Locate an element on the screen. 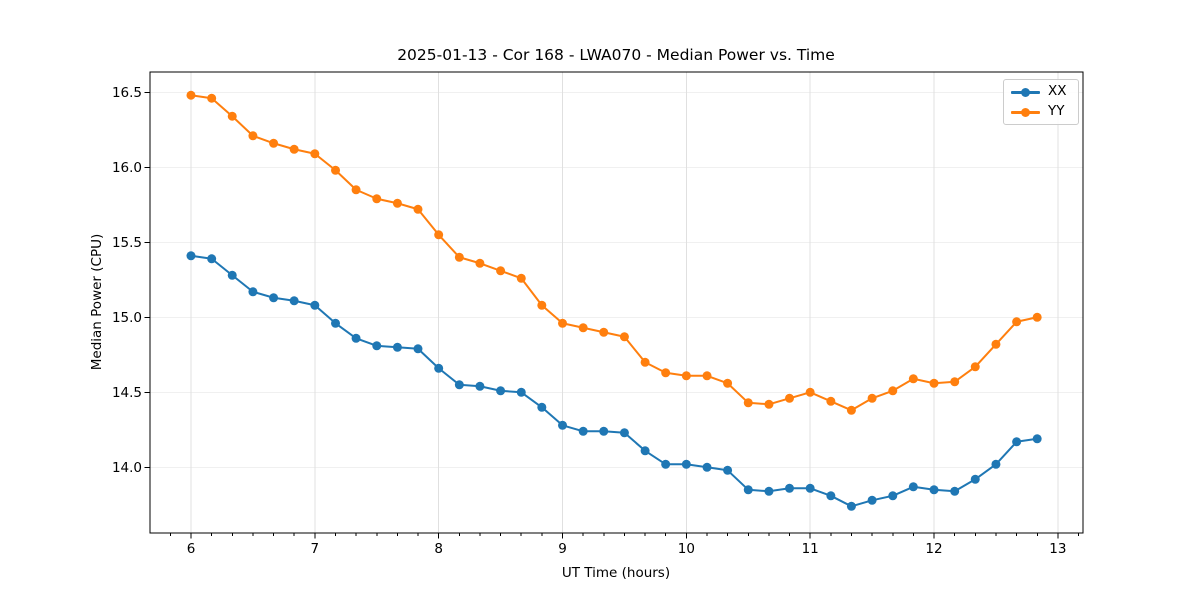  y-tick-label: 16.5 is located at coordinates (127, 93).